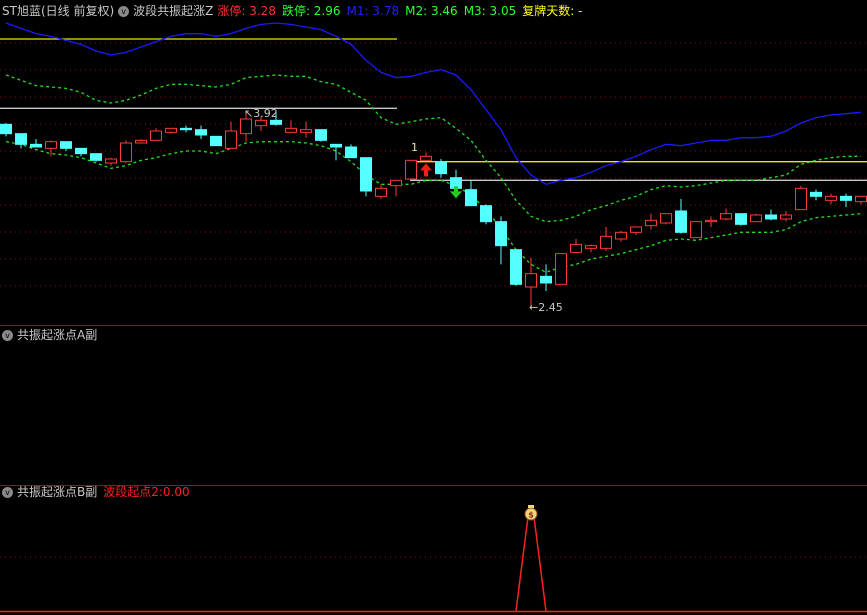  Describe the element at coordinates (57, 335) in the screenshot. I see `panel-a-title: 共振起涨点A副` at that location.